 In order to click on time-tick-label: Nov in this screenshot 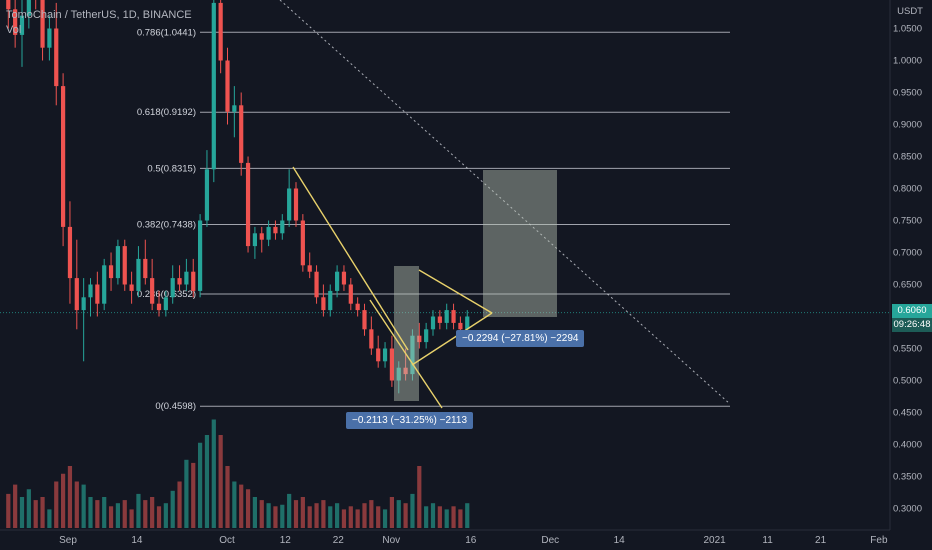, I will do `click(391, 540)`.